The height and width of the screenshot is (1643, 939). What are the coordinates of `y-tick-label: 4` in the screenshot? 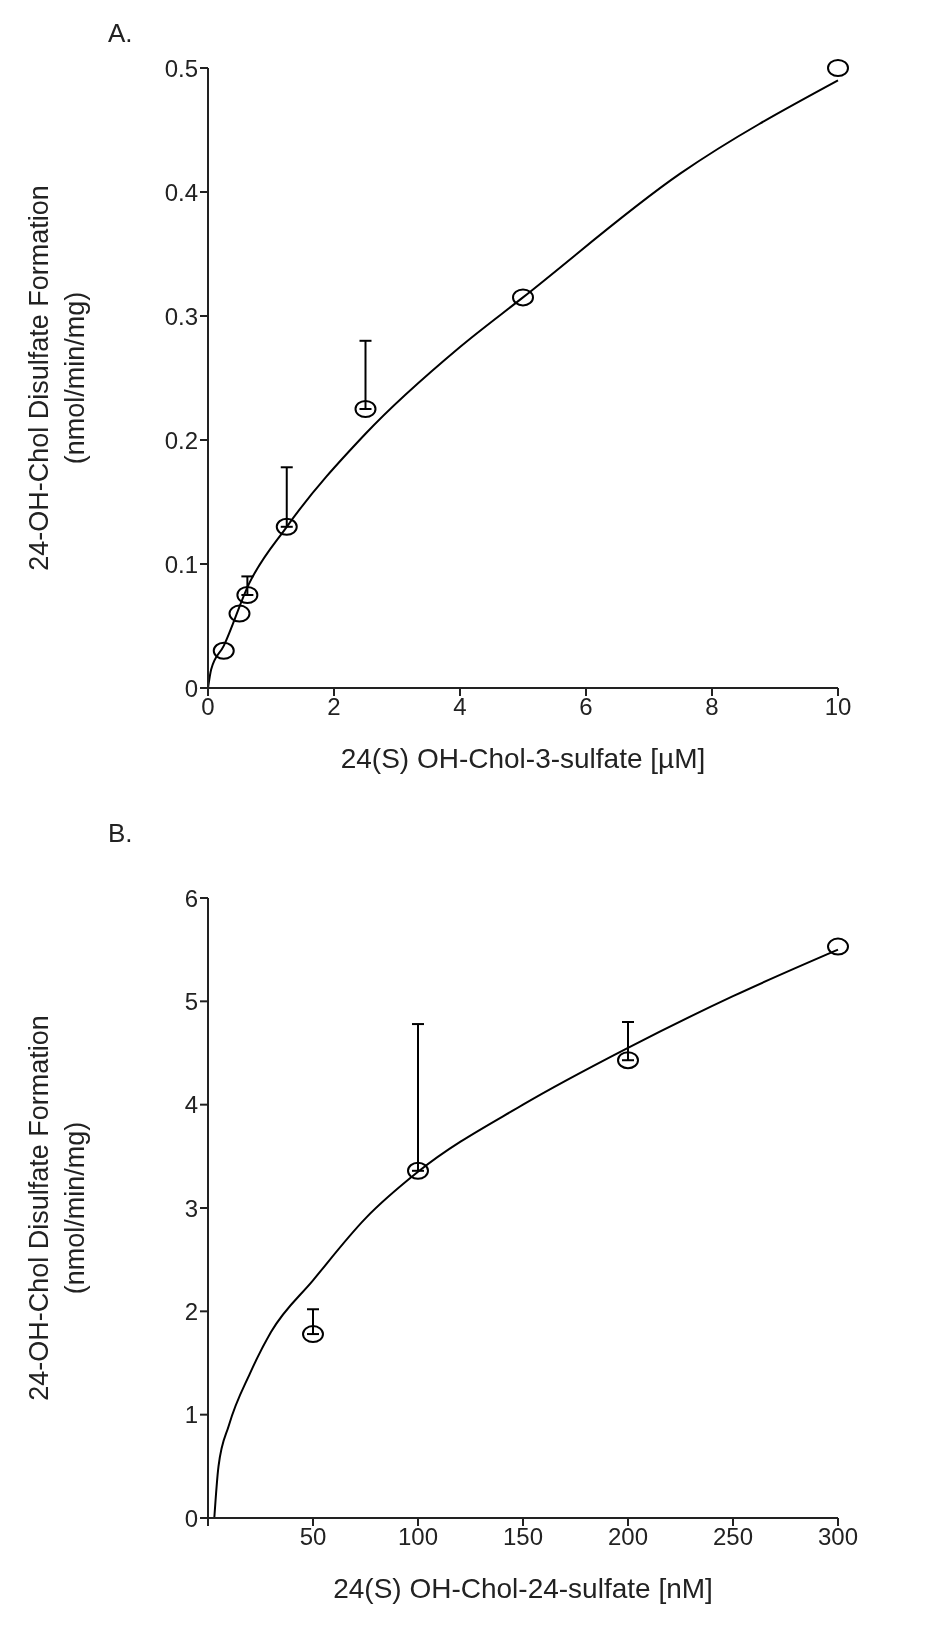 It's located at (191, 1105).